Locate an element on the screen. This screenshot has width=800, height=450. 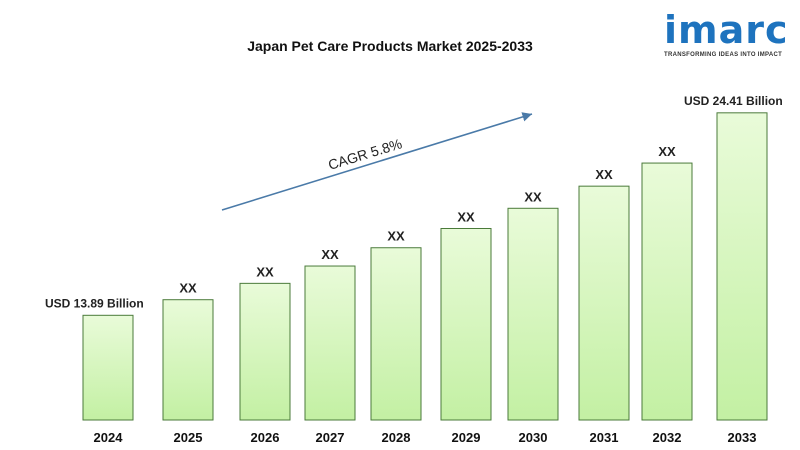
bar-2024 is located at coordinates (108, 367).